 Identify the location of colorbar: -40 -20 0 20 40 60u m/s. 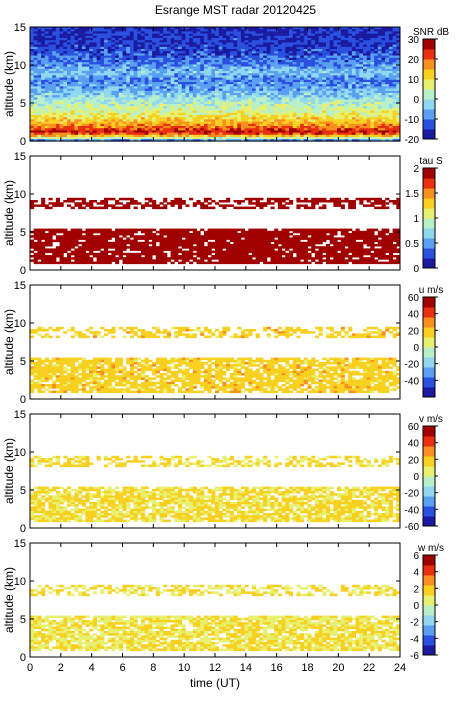
(424, 341).